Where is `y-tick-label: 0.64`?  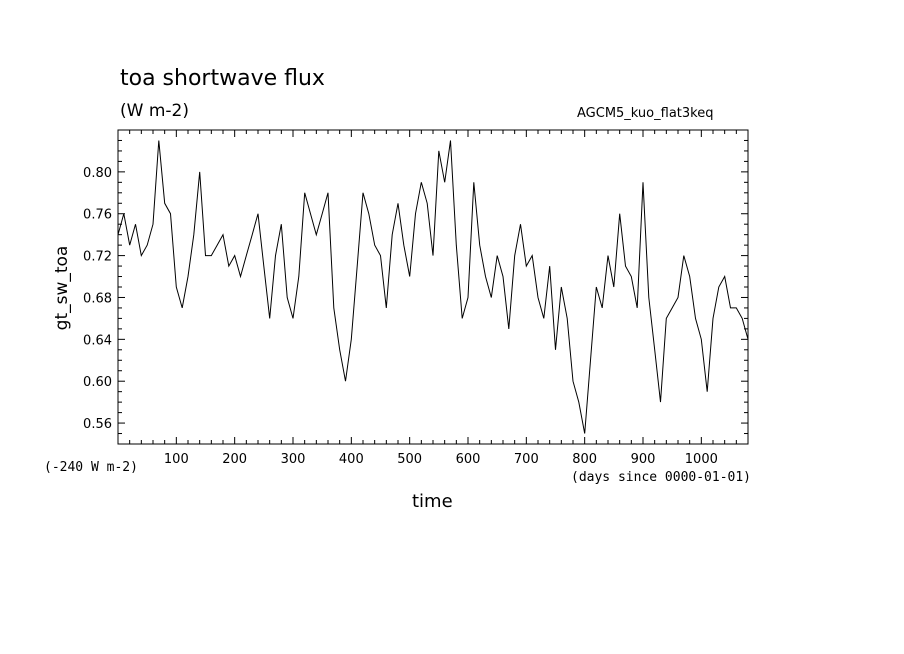
y-tick-label: 0.64 is located at coordinates (97, 340).